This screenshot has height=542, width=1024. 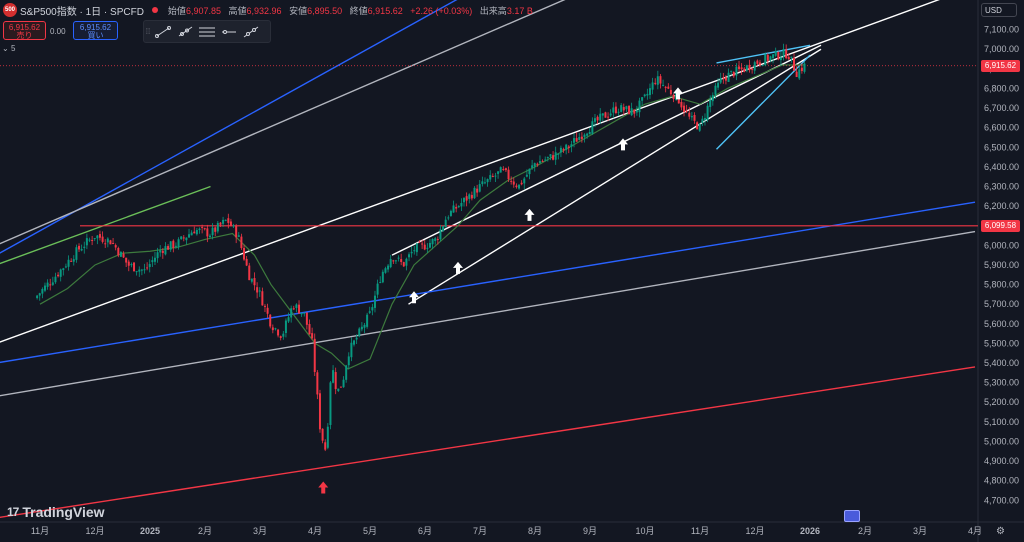 What do you see at coordinates (1000, 65) in the screenshot?
I see `last-price-tag: 6,915.62` at bounding box center [1000, 65].